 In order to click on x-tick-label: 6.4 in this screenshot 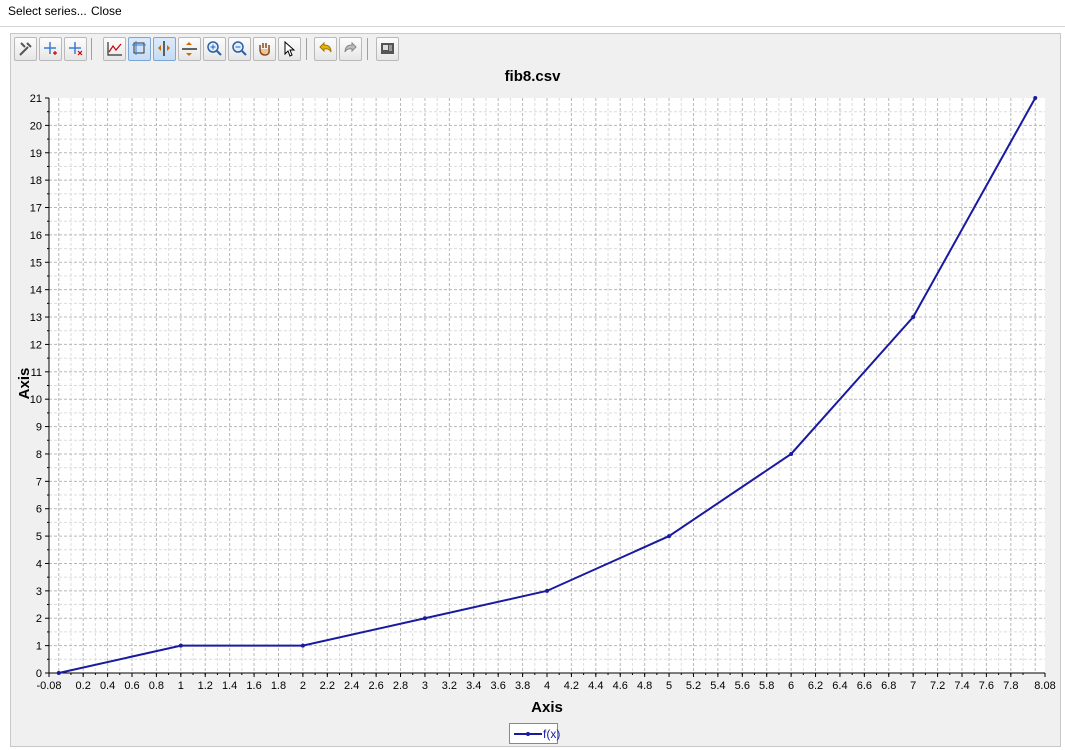, I will do `click(839, 686)`.